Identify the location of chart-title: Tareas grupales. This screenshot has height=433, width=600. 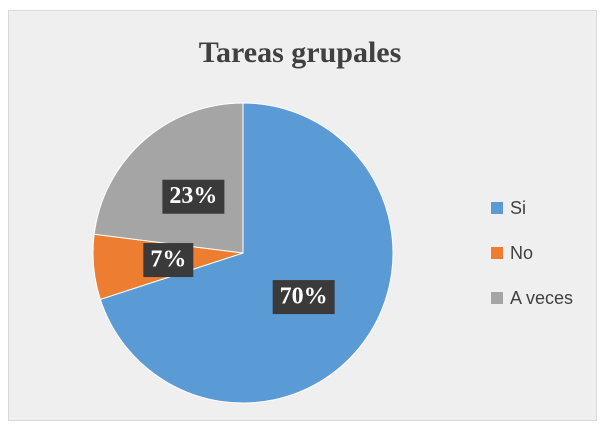
(300, 52).